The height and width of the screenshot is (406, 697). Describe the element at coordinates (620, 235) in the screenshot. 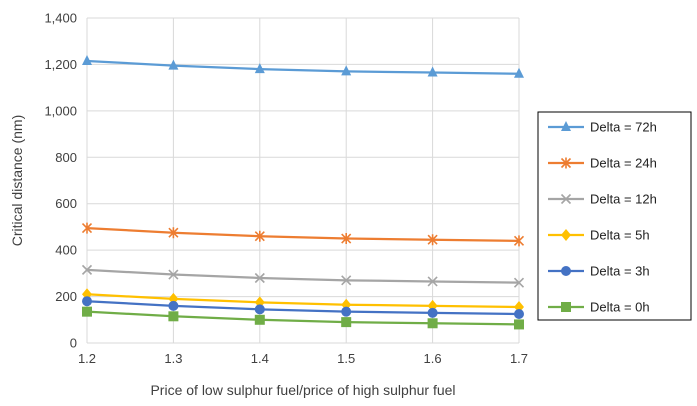

I see `legend-label: Delta = 5h` at that location.